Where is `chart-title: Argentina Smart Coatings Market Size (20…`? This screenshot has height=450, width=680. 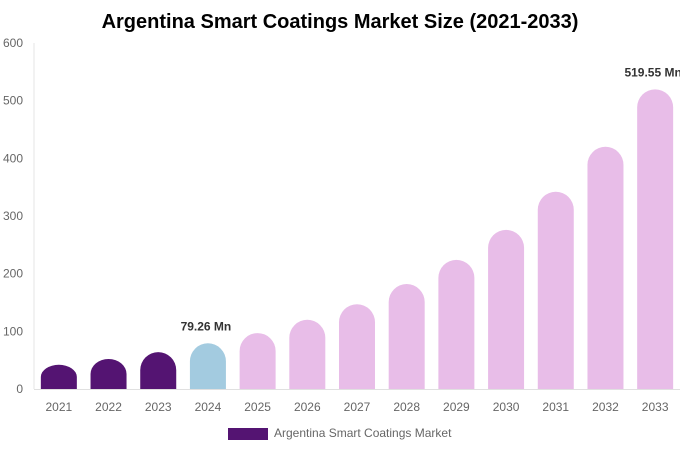 chart-title: Argentina Smart Coatings Market Size (20… is located at coordinates (340, 22).